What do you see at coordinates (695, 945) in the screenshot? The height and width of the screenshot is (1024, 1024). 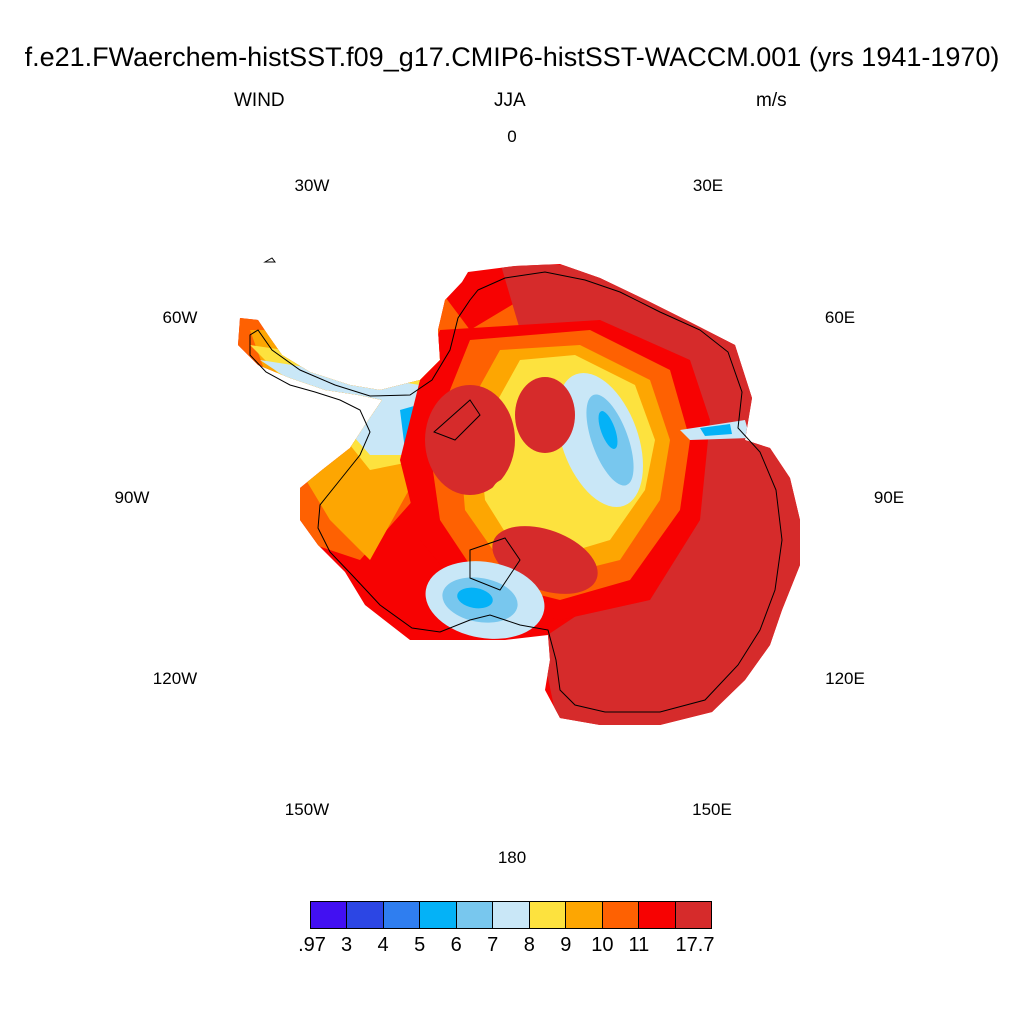 I see `colorbar-label: 17.7` at bounding box center [695, 945].